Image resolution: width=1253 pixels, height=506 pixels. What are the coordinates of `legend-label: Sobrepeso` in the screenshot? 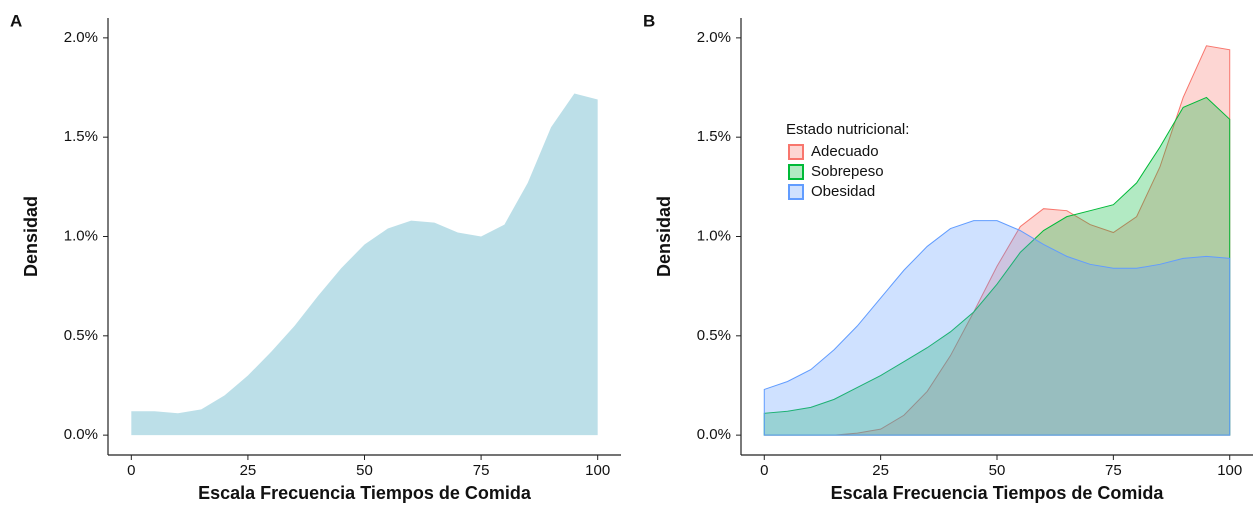 It's located at (847, 171).